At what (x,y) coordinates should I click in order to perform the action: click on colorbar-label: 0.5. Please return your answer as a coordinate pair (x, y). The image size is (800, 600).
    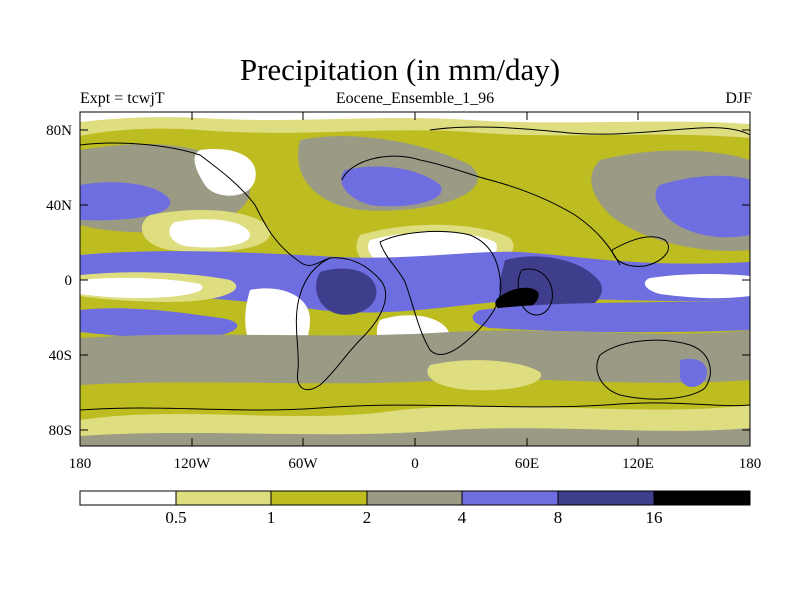
    Looking at the image, I should click on (175, 517).